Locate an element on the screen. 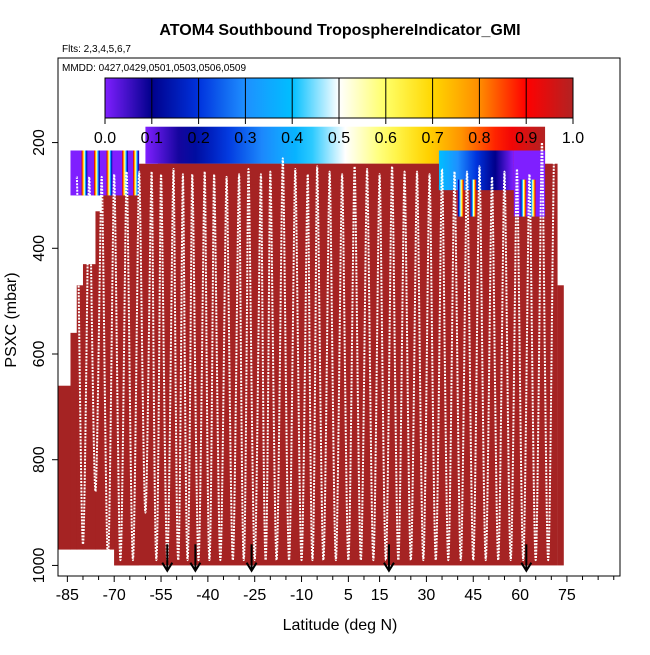 This screenshot has height=655, width=650. y-tick-label: 400 is located at coordinates (39, 248).